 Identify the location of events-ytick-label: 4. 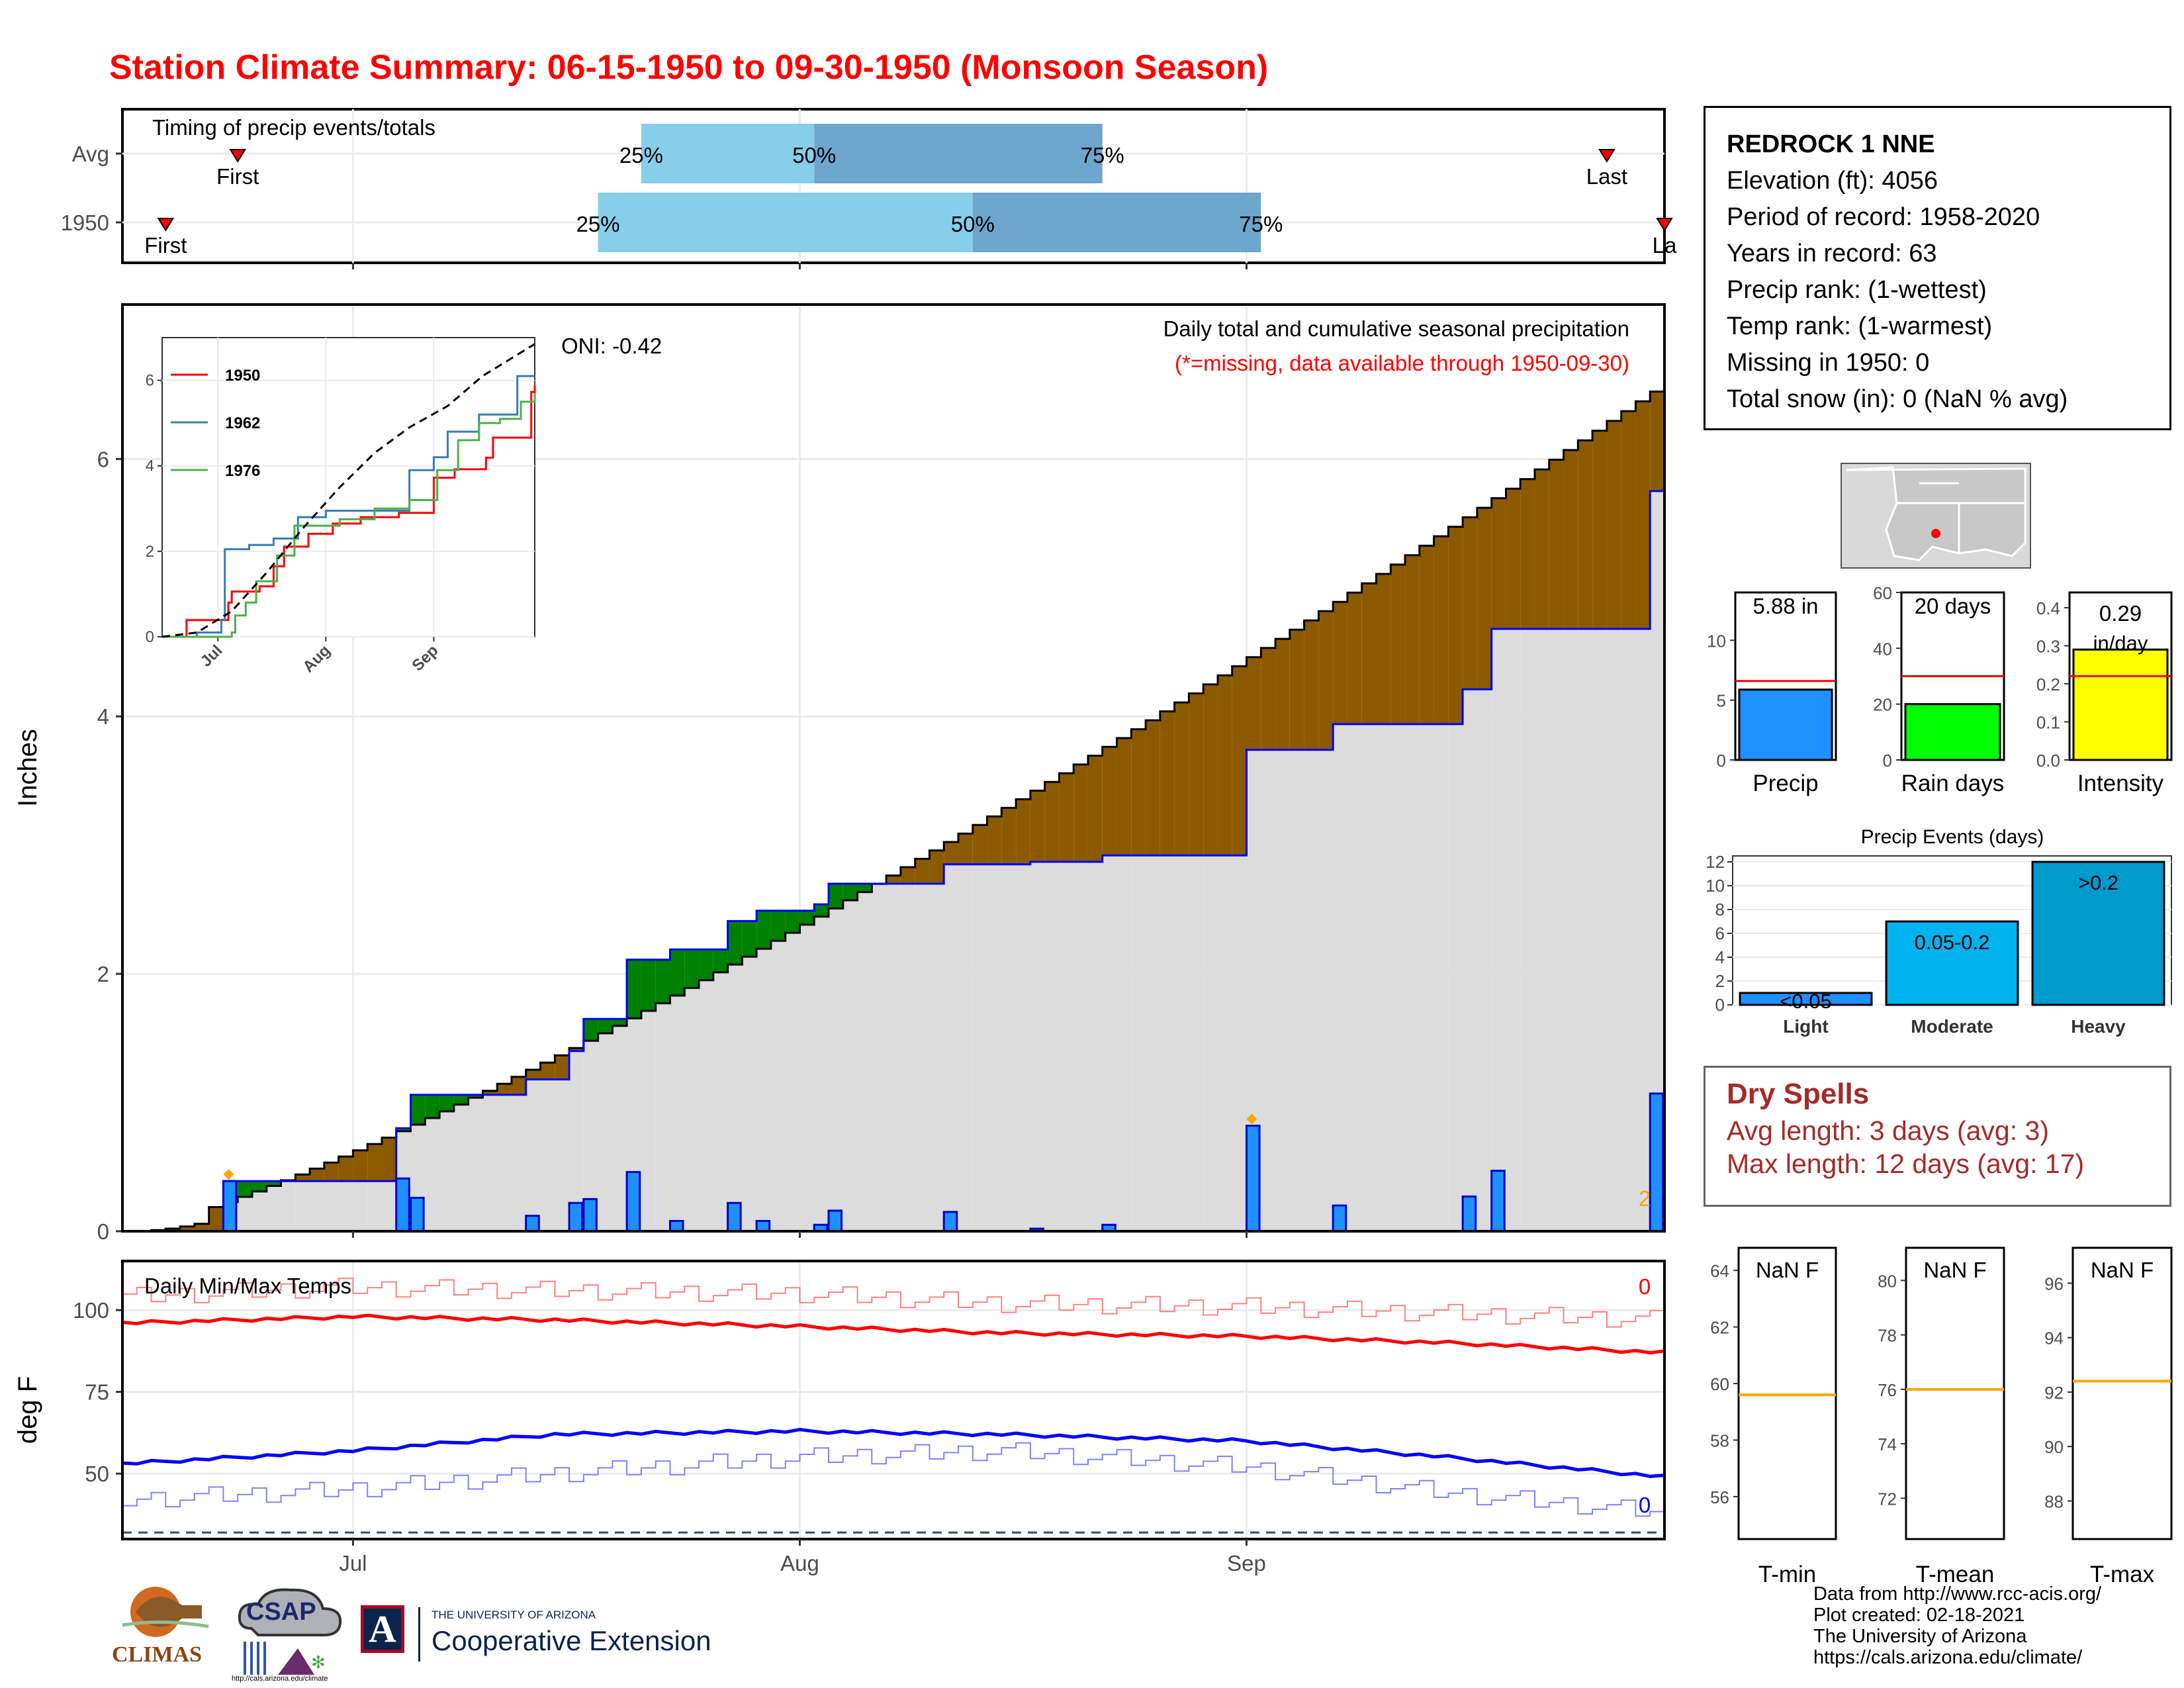
(1720, 957).